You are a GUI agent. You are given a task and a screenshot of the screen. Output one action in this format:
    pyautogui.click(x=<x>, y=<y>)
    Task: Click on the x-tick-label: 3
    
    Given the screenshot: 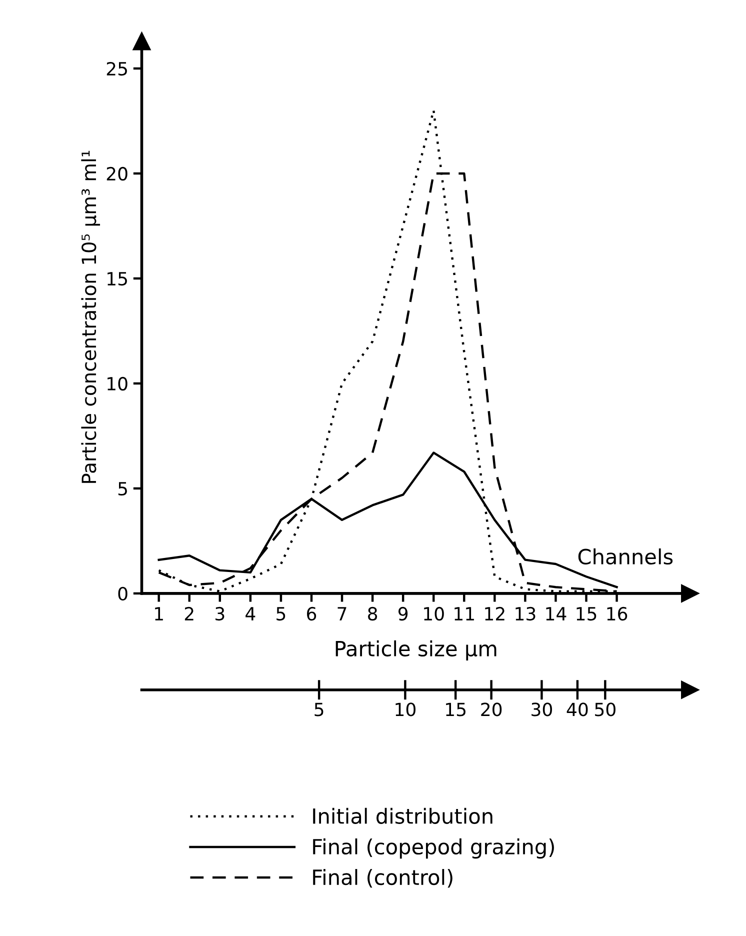 What is the action you would take?
    pyautogui.click(x=220, y=613)
    